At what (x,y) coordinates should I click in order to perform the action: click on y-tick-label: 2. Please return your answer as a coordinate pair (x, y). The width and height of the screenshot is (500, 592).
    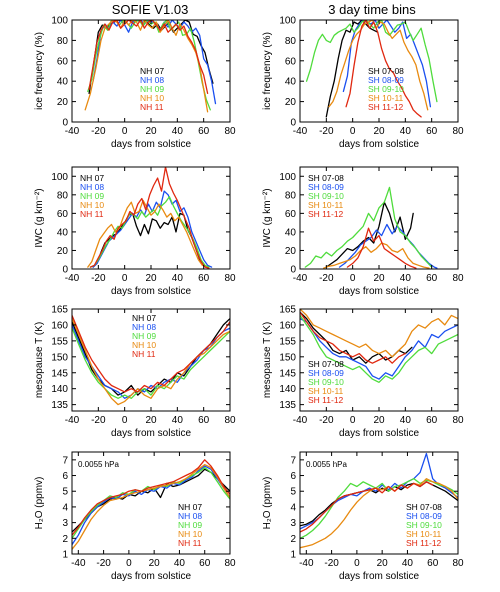
    Looking at the image, I should click on (65, 539).